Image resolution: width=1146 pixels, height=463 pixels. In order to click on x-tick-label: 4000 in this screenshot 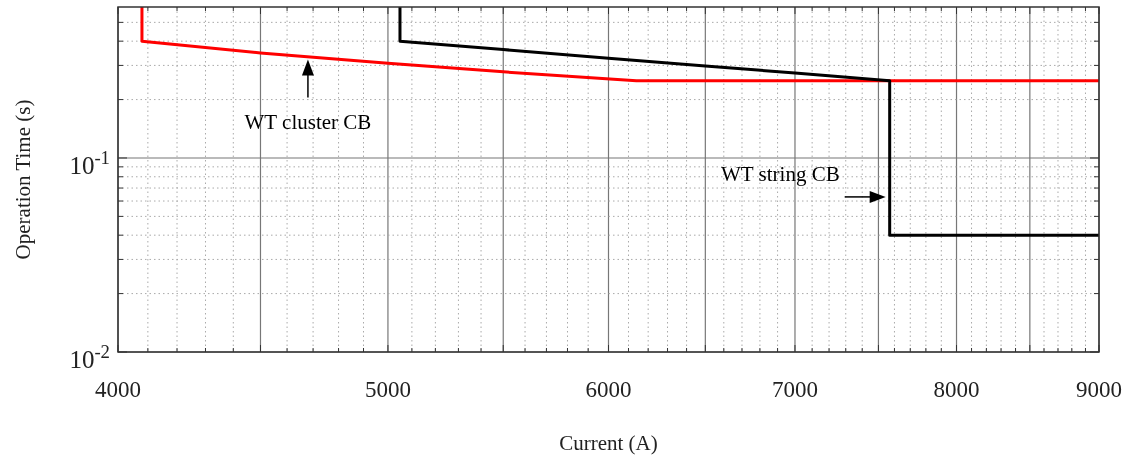, I will do `click(118, 389)`.